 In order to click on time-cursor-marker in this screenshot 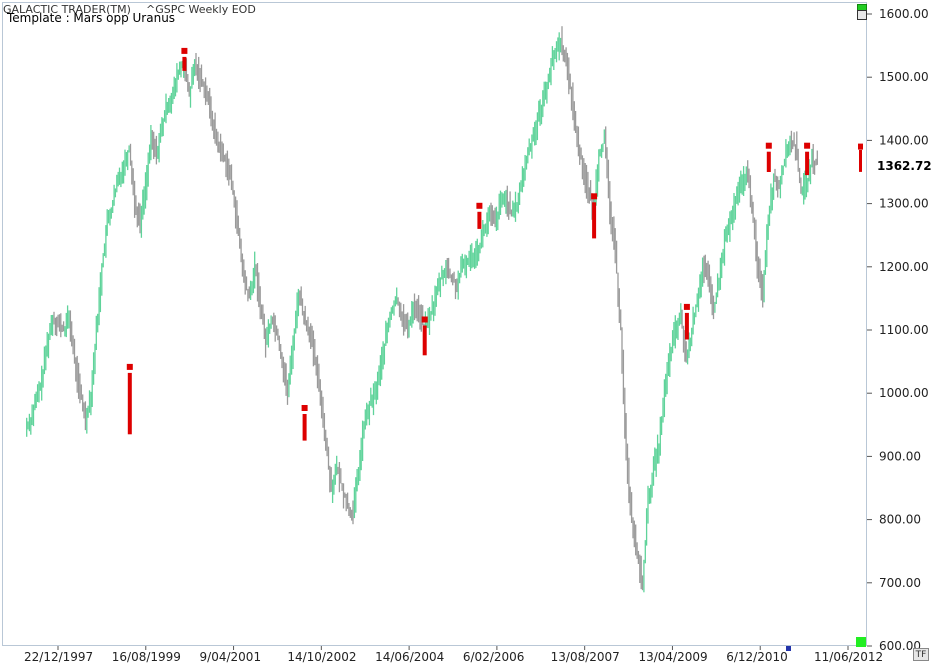, I will do `click(788, 648)`.